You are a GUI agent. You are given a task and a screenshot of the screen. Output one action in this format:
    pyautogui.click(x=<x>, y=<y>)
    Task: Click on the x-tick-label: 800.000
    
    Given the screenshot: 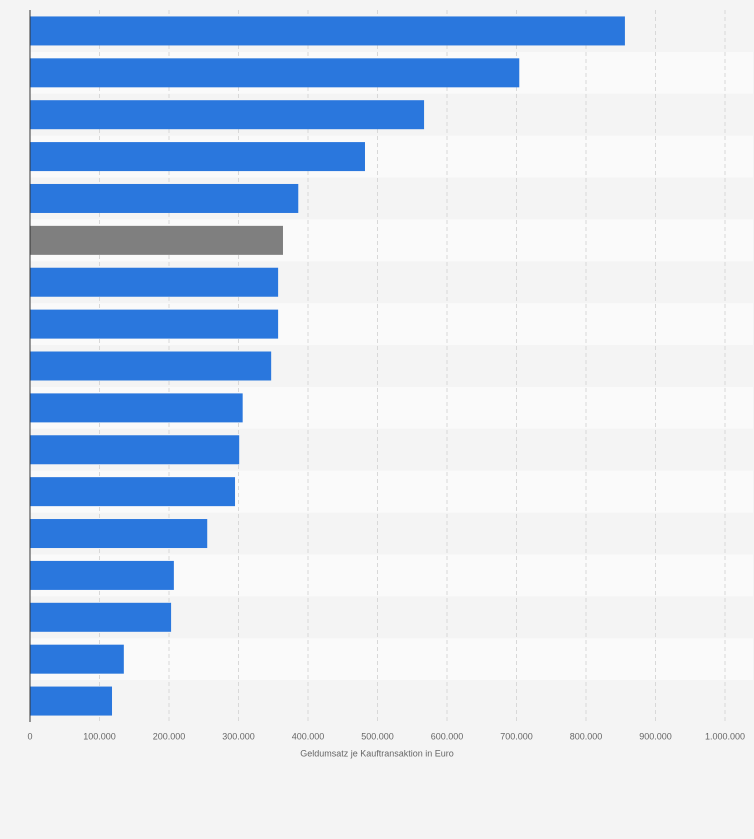 What is the action you would take?
    pyautogui.click(x=586, y=736)
    